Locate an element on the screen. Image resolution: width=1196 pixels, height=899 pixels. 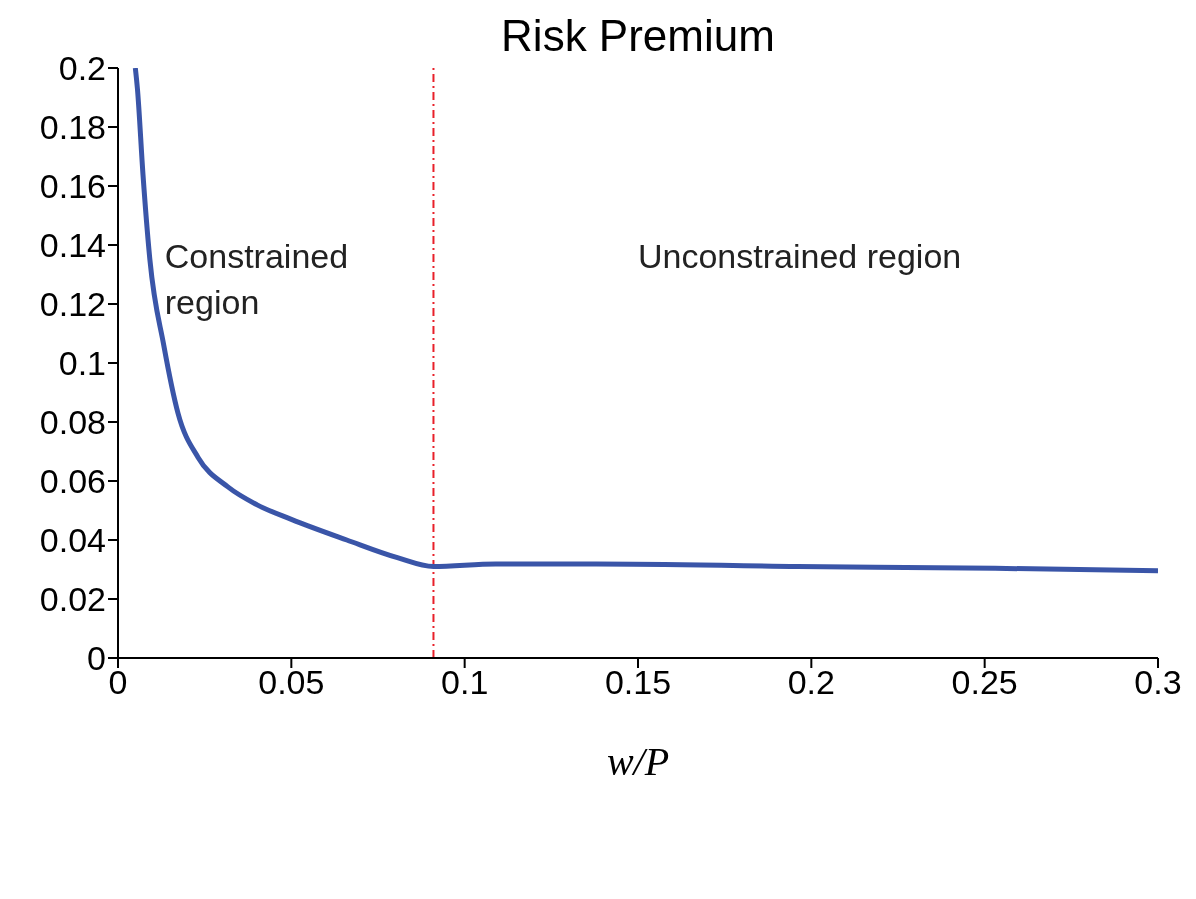
x-axis-title: w/P is located at coordinates (638, 761).